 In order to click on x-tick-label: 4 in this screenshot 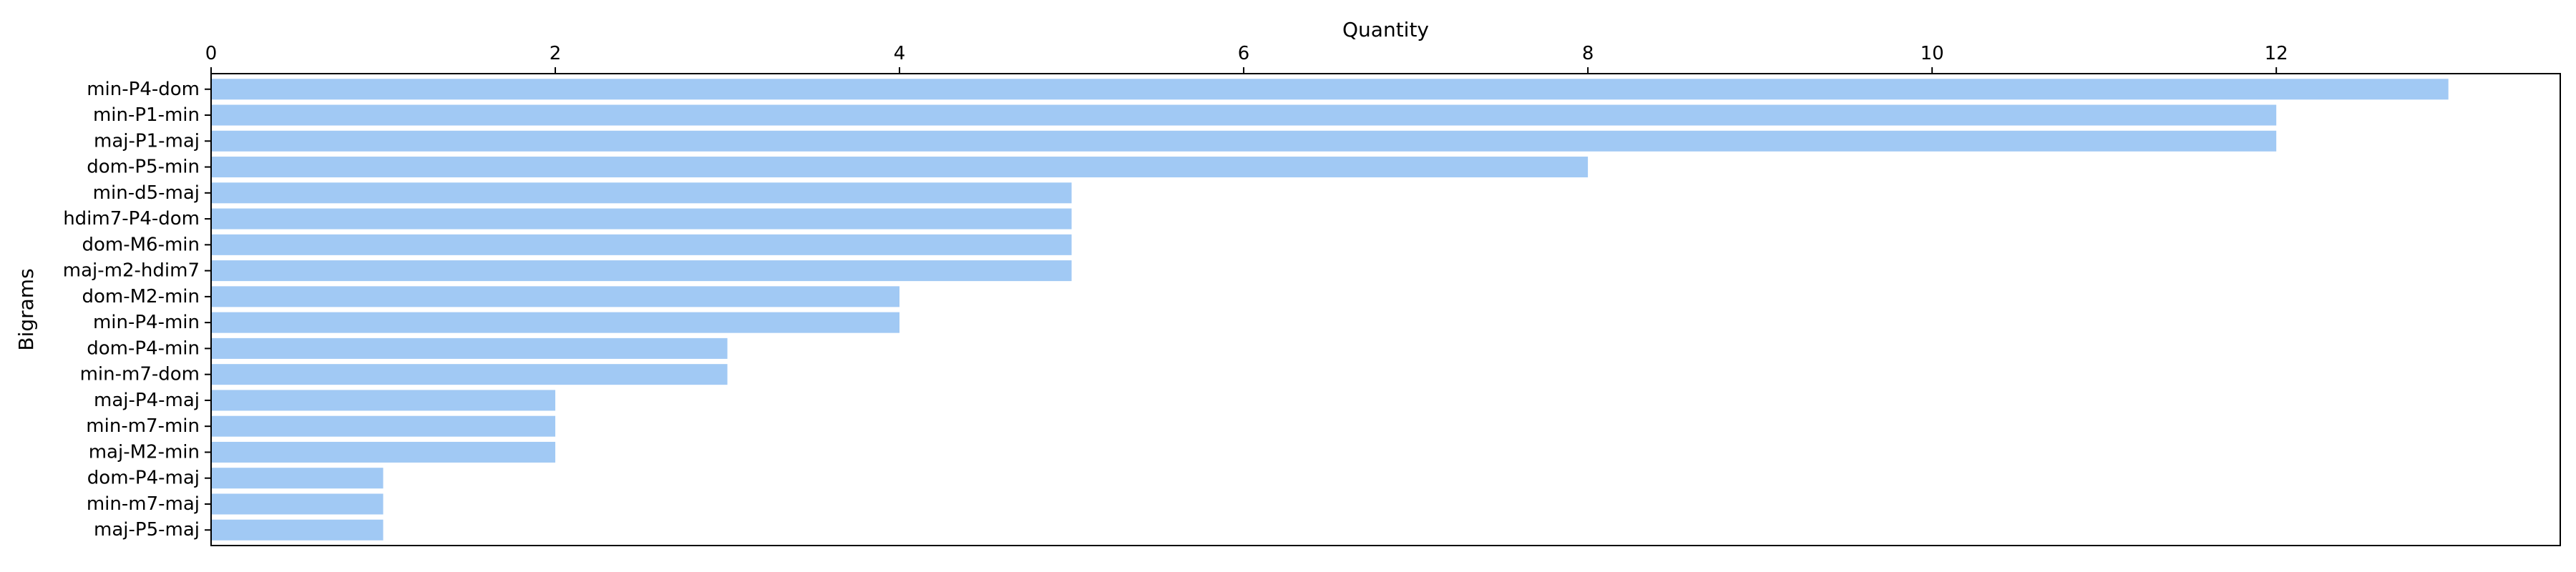, I will do `click(900, 53)`.